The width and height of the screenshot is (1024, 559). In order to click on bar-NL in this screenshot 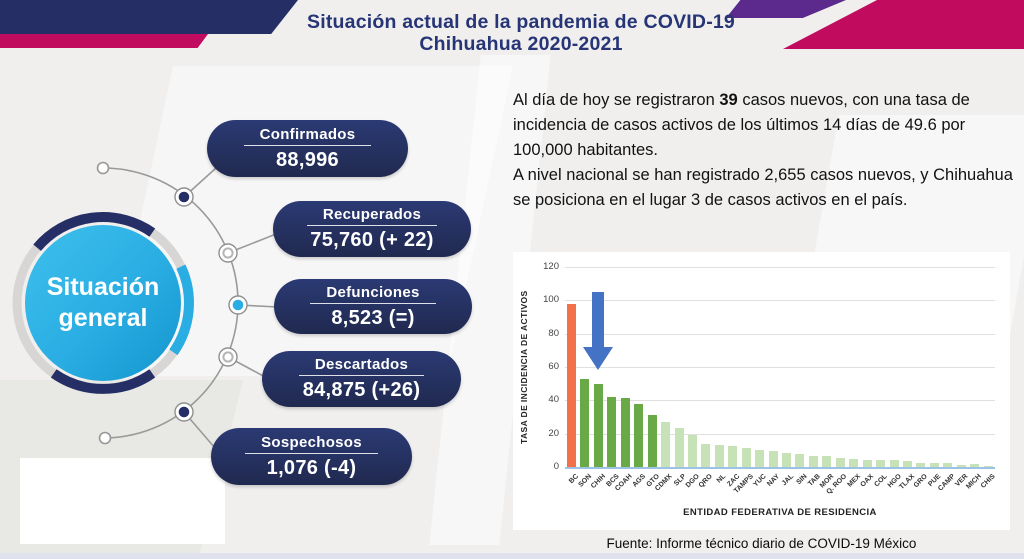, I will do `click(719, 456)`.